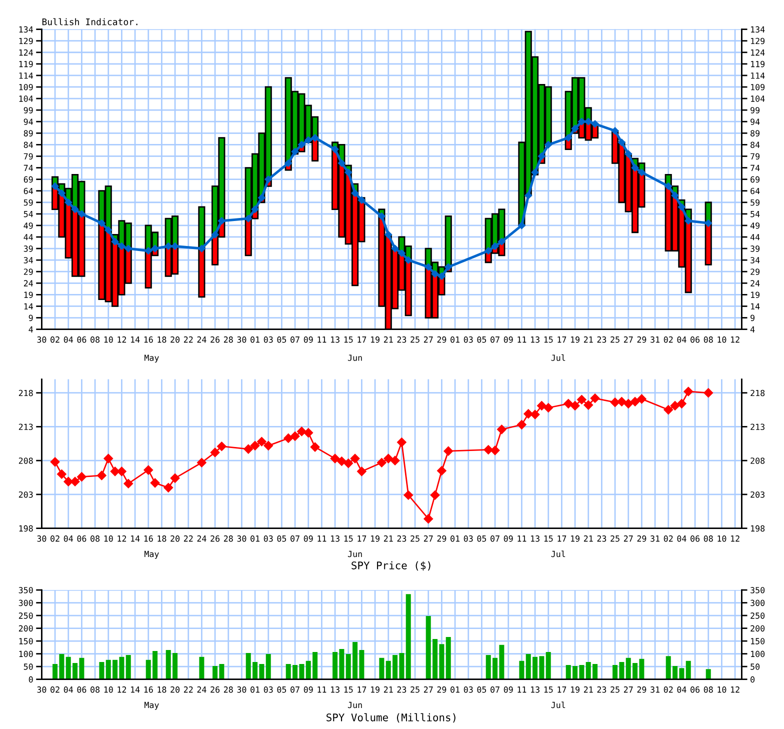 The image size is (784, 729). I want to click on y-tick-label: 0, so click(30, 679).